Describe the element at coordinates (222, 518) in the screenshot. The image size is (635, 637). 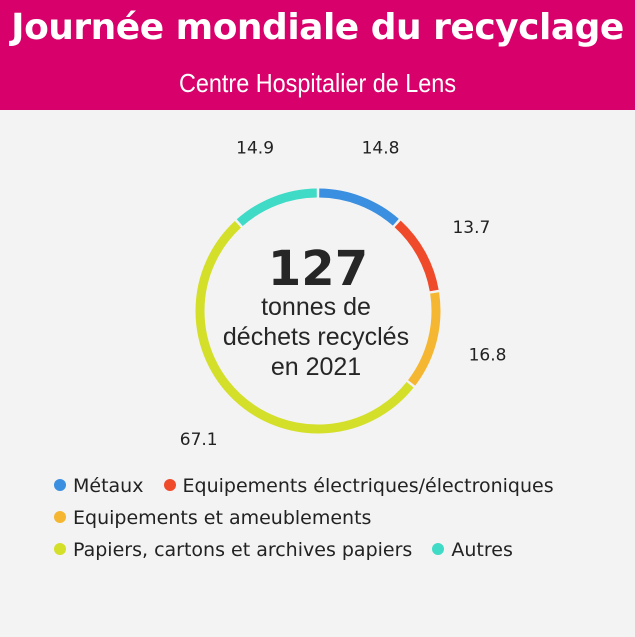
I see `legend-label: Equipements et ameublements` at that location.